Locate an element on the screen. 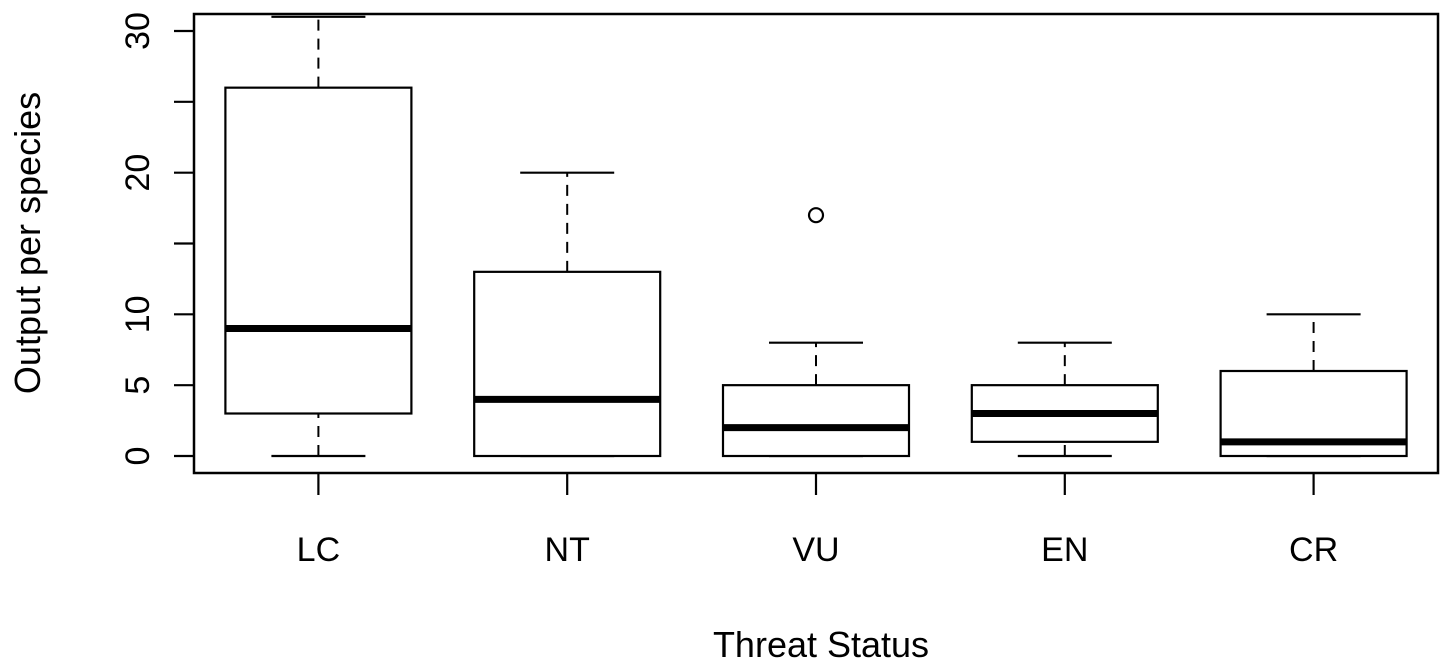 Image resolution: width=1450 pixels, height=666 pixels. y-tick-label: 20 is located at coordinates (138, 173).